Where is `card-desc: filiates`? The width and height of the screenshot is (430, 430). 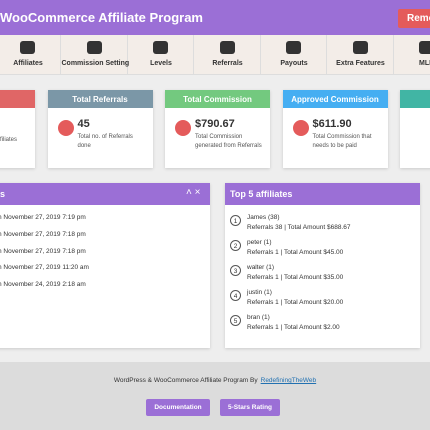
card-desc: filiates is located at coordinates (9, 140).